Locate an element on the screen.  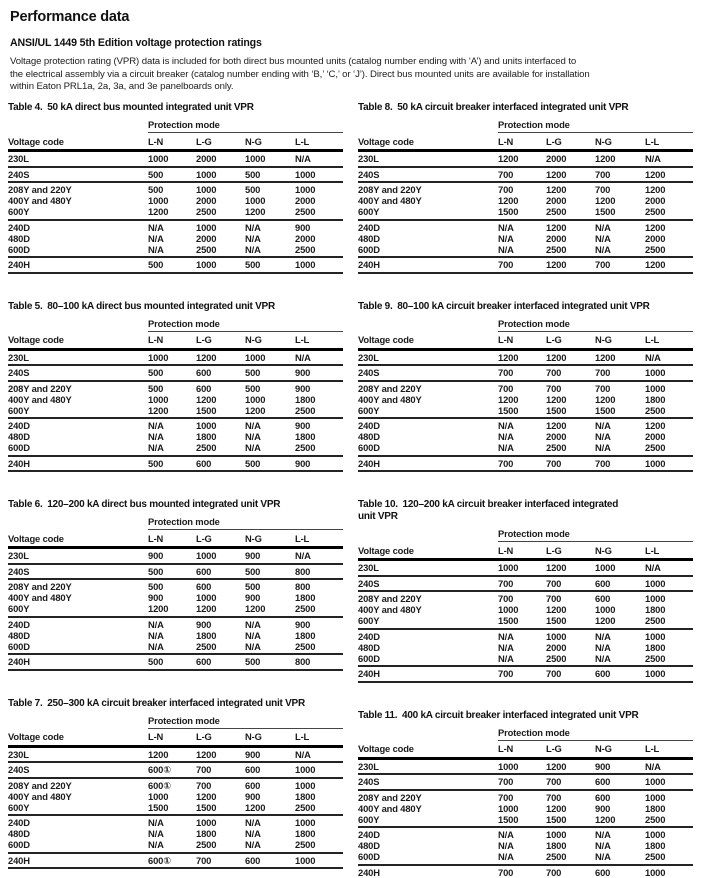
voltage-code-cell: 600D is located at coordinates (78, 251).